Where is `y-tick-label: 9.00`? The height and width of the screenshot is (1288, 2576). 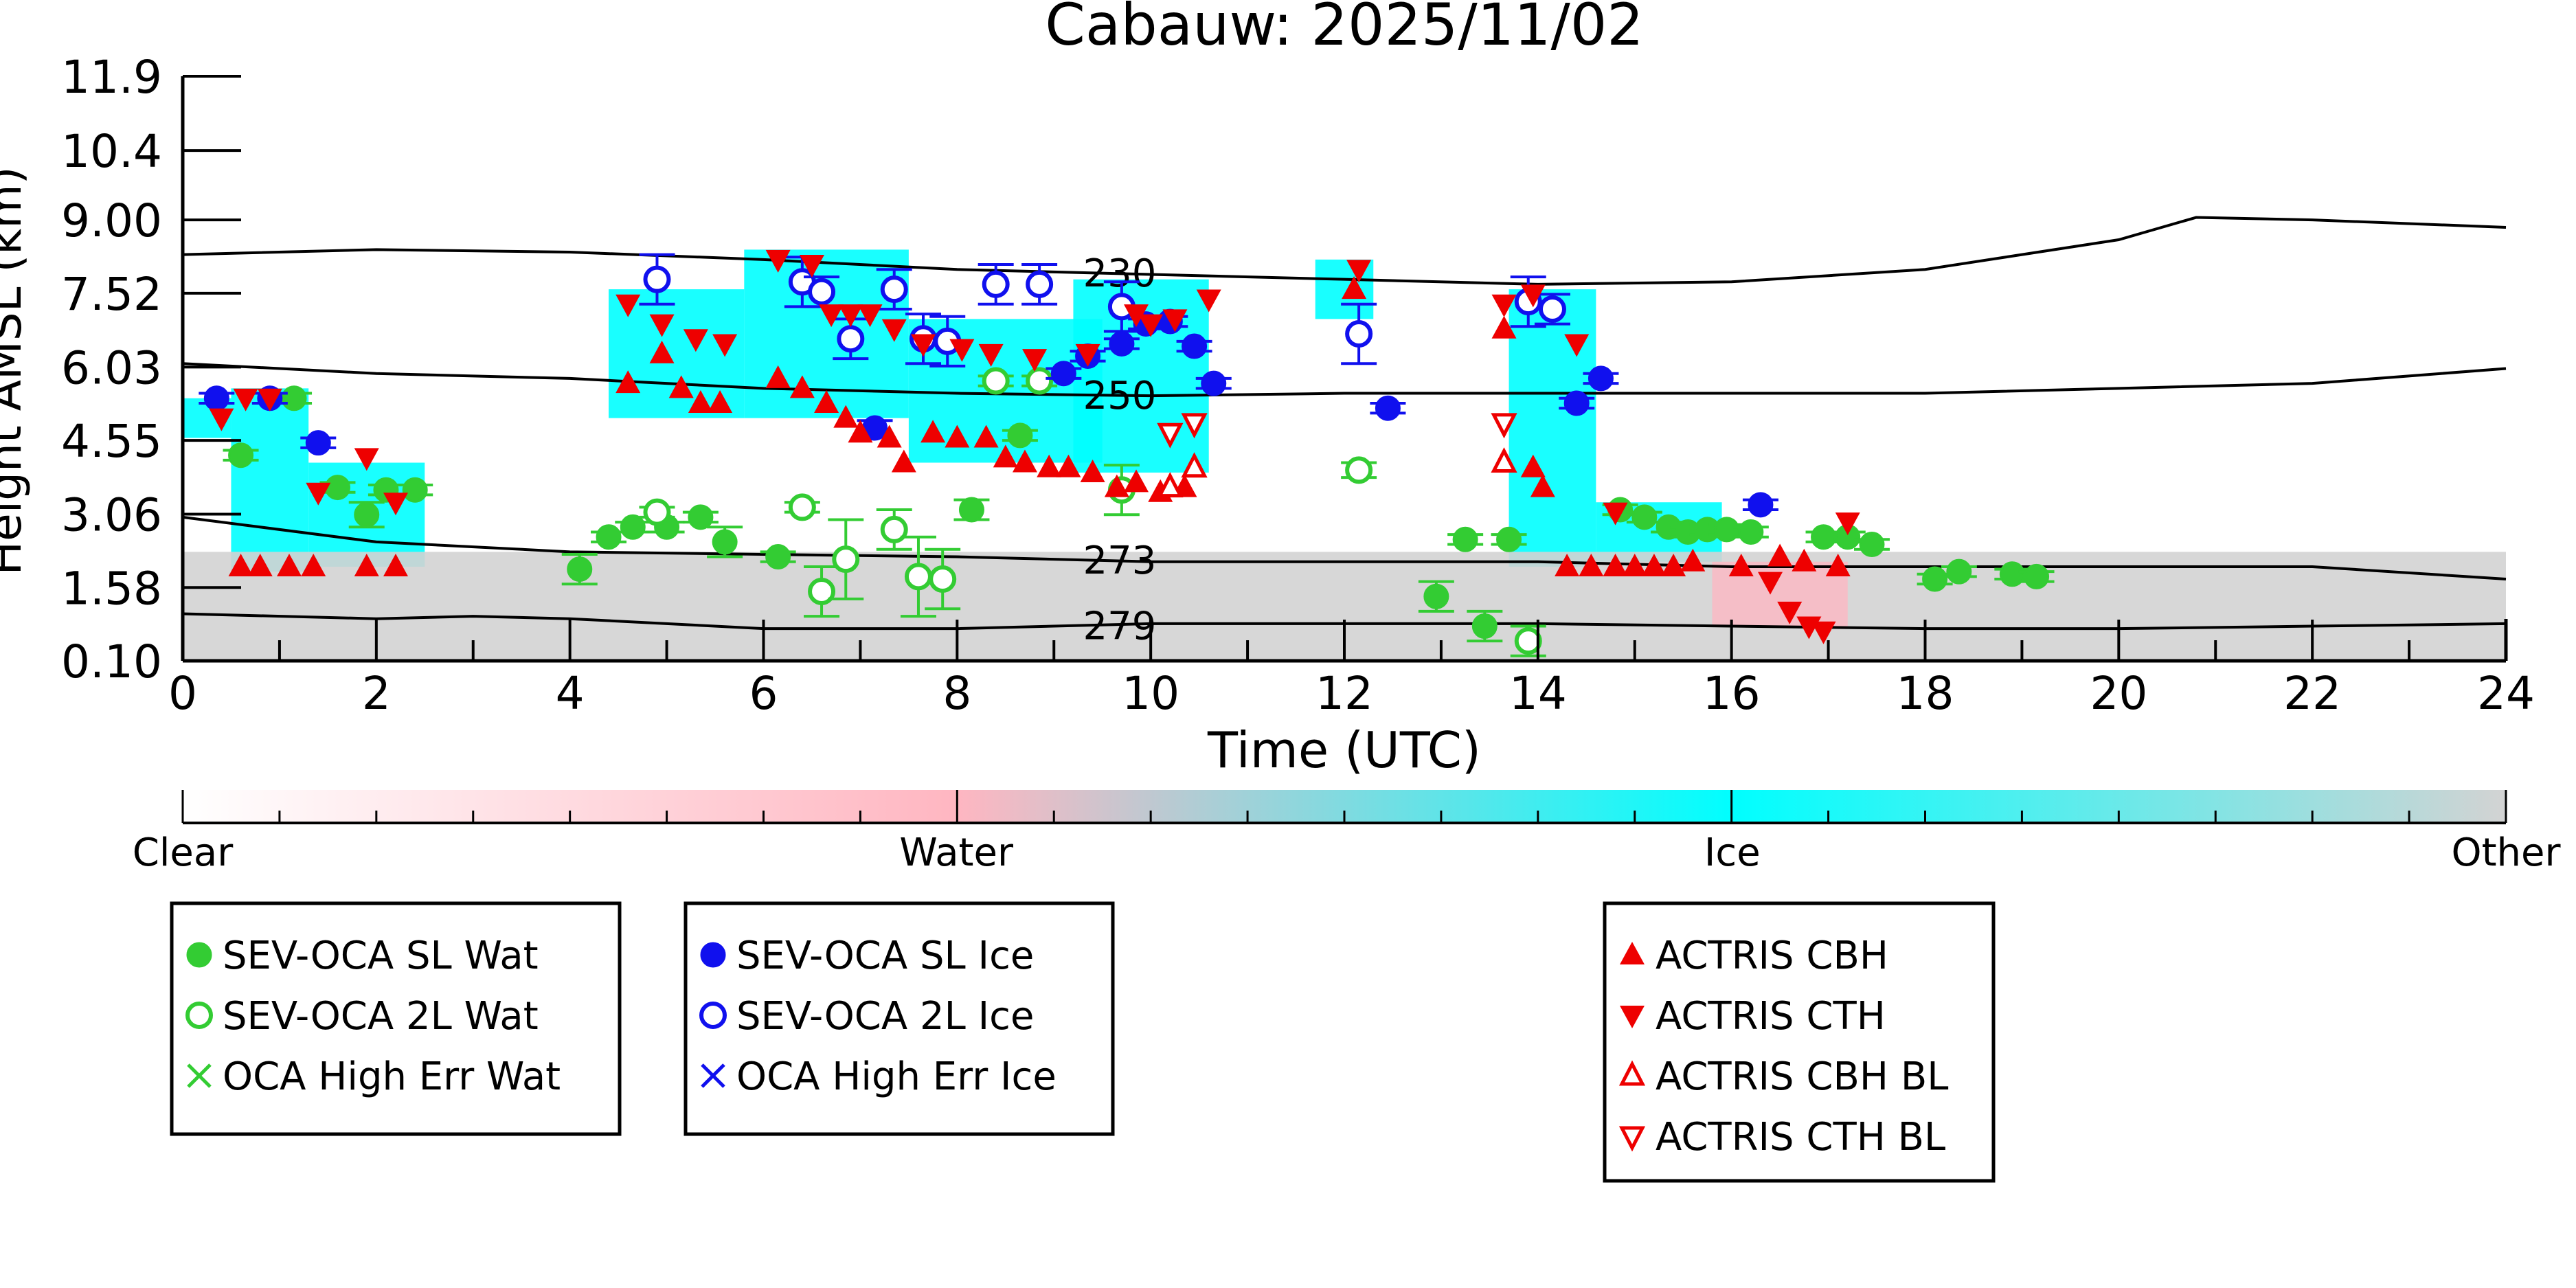 y-tick-label: 9.00 is located at coordinates (111, 220).